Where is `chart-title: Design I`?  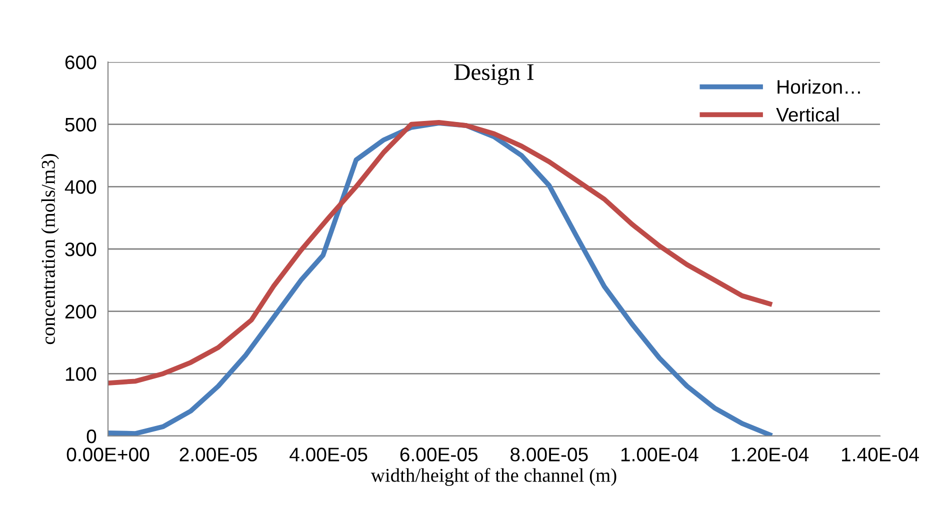
chart-title: Design I is located at coordinates (494, 74).